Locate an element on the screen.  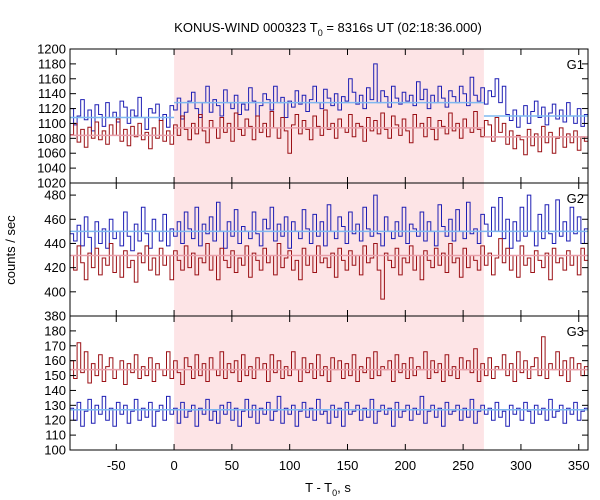
y-tick-label: 1200 is located at coordinates (51, 49).